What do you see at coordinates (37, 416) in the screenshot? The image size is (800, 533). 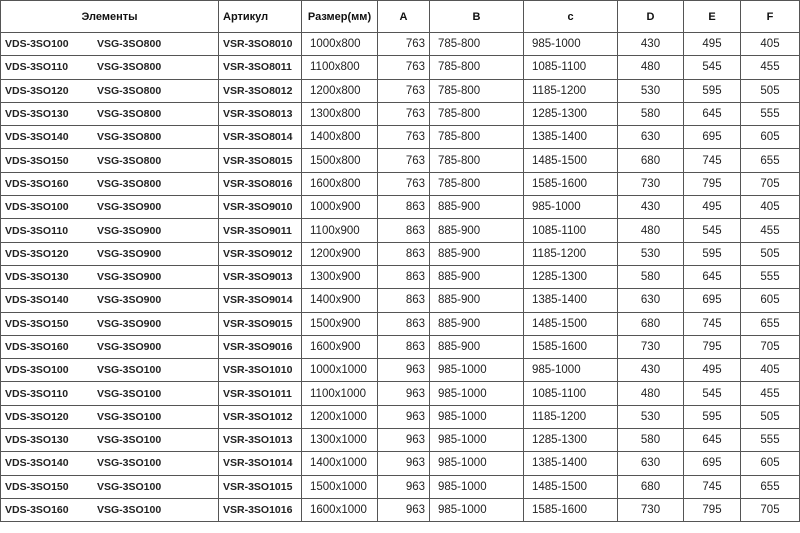 I see `vds-code: VDS-3SO120` at bounding box center [37, 416].